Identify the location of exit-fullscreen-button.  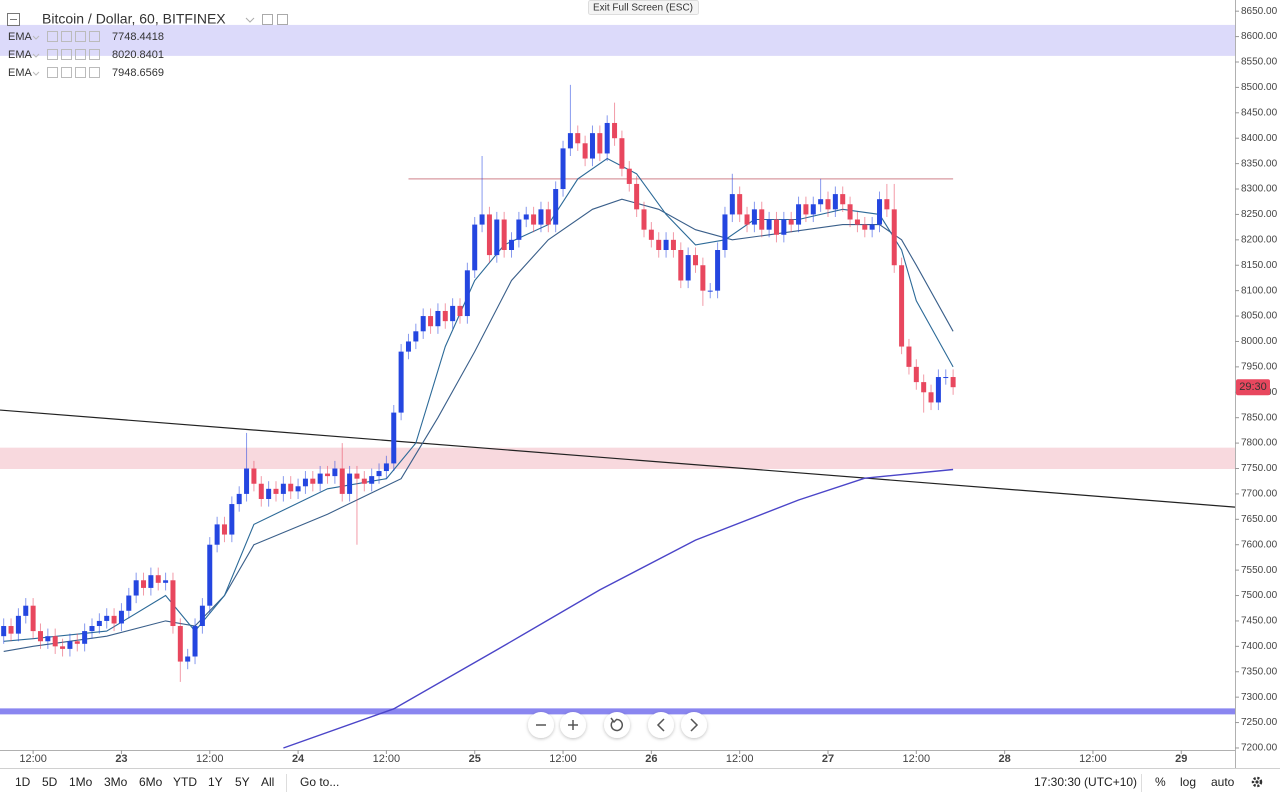
(643, 7).